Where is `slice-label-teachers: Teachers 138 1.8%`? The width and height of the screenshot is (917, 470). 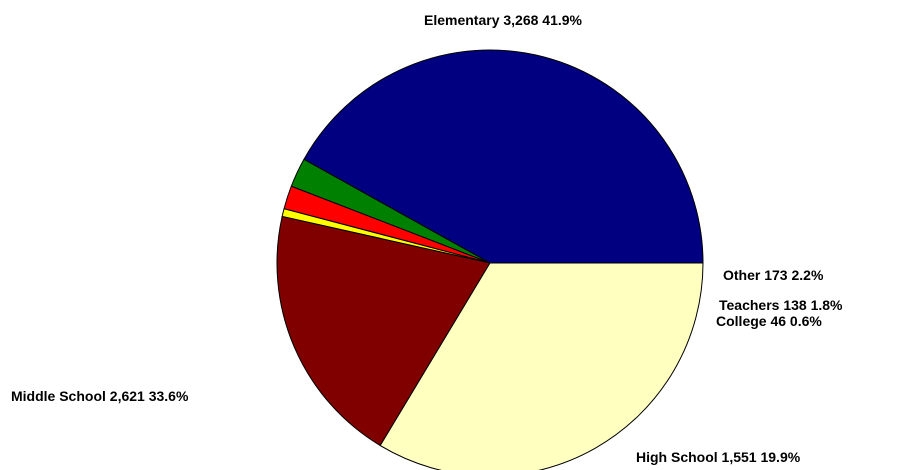
slice-label-teachers: Teachers 138 1.8% is located at coordinates (781, 305).